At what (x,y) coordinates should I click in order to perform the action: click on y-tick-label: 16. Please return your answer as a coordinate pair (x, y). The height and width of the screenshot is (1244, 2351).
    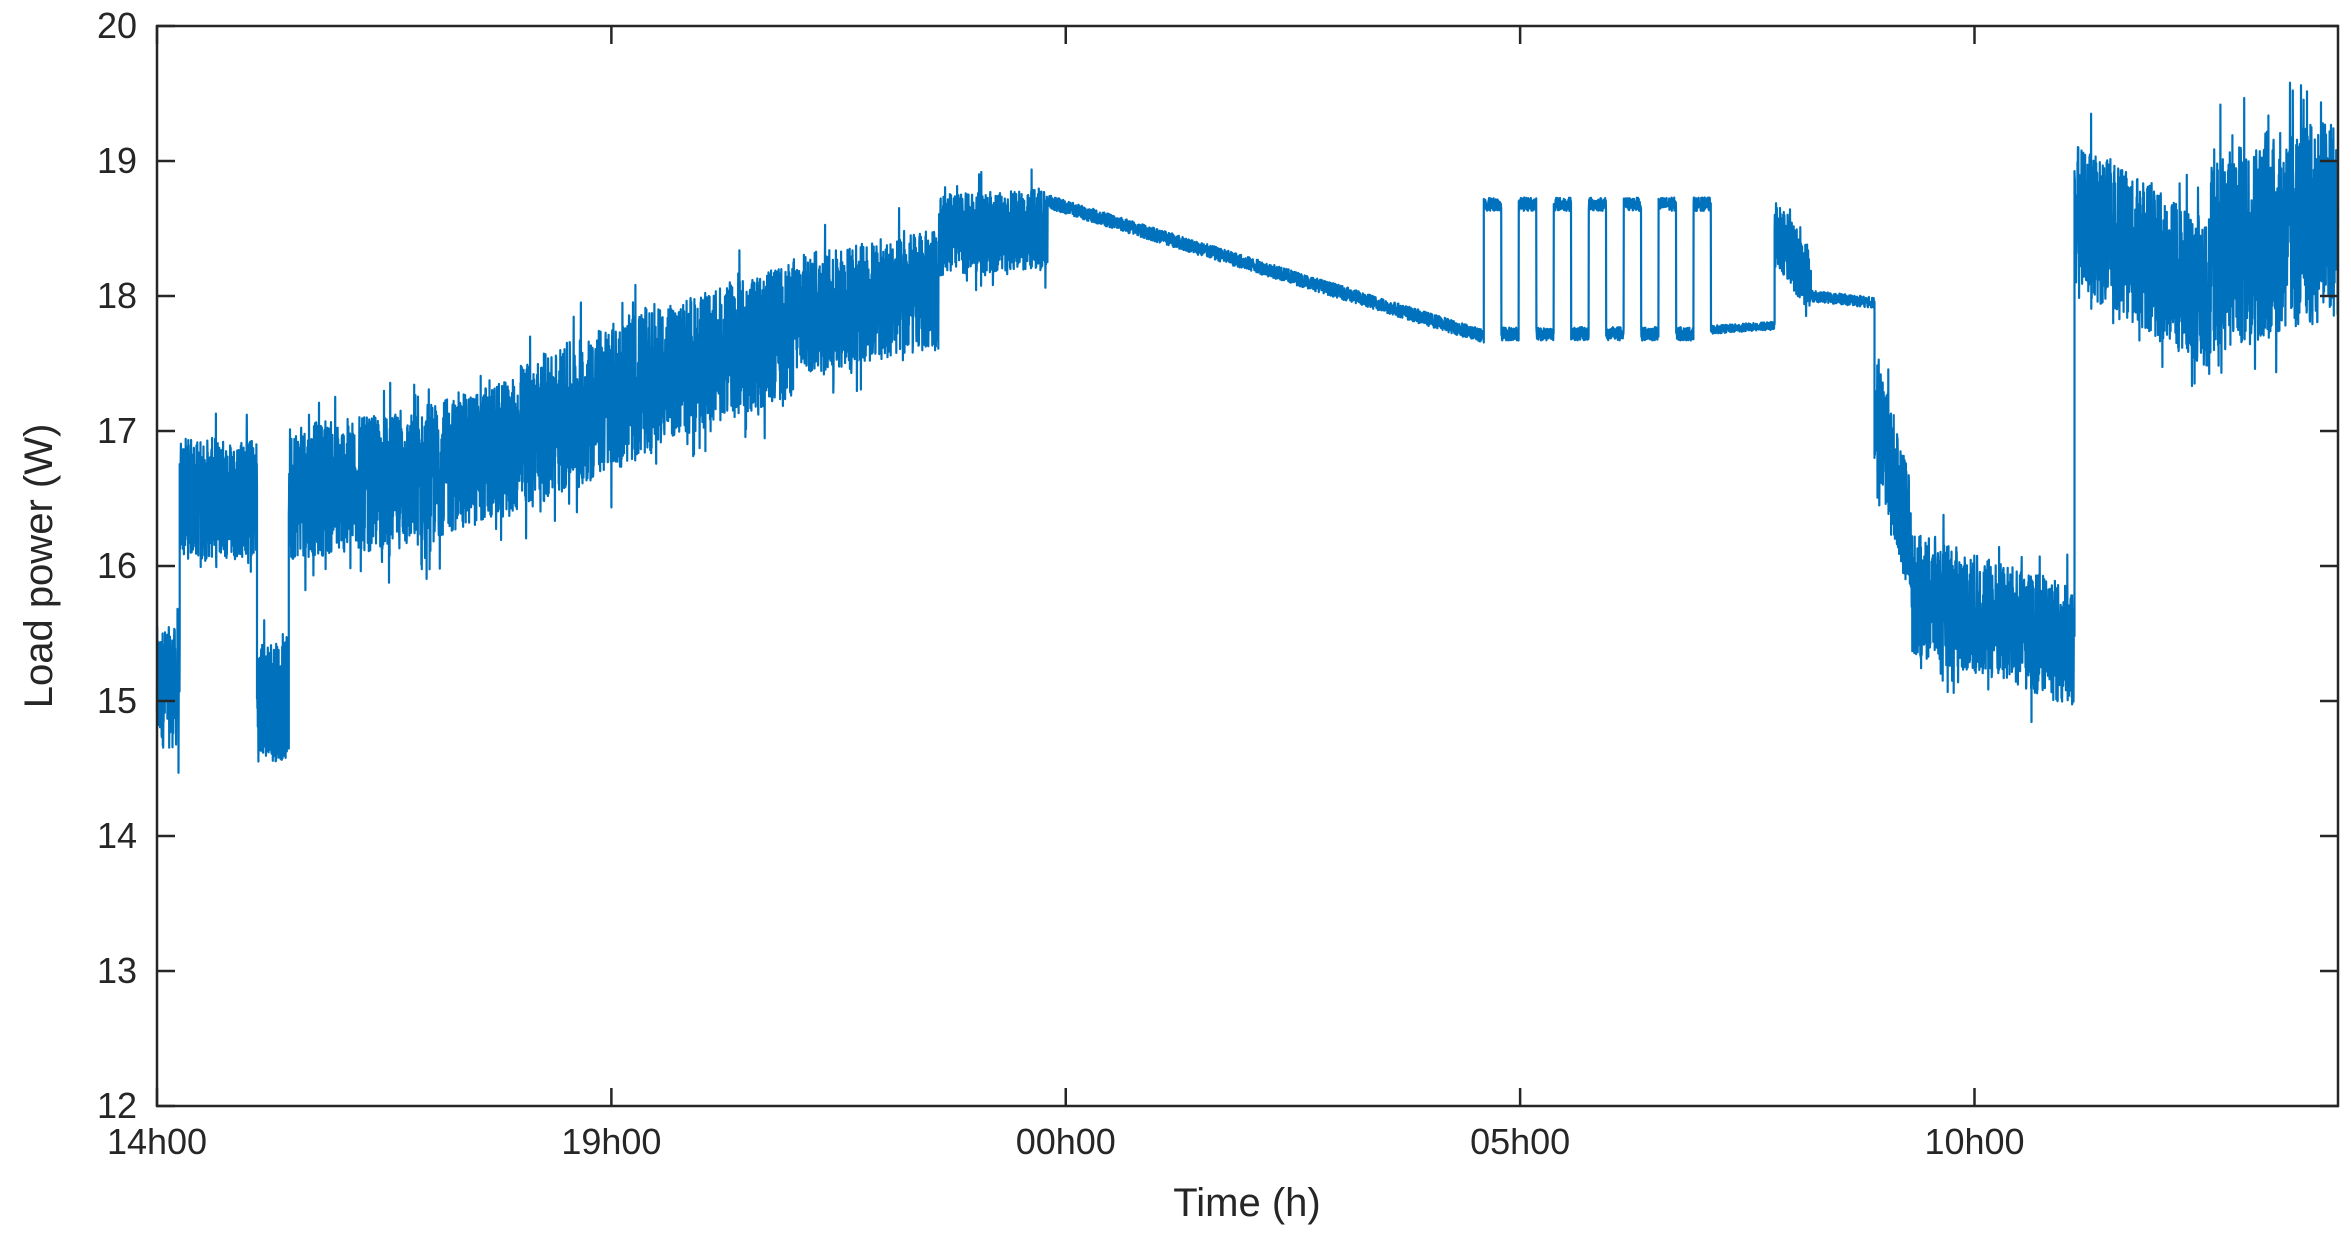
    Looking at the image, I should click on (117, 565).